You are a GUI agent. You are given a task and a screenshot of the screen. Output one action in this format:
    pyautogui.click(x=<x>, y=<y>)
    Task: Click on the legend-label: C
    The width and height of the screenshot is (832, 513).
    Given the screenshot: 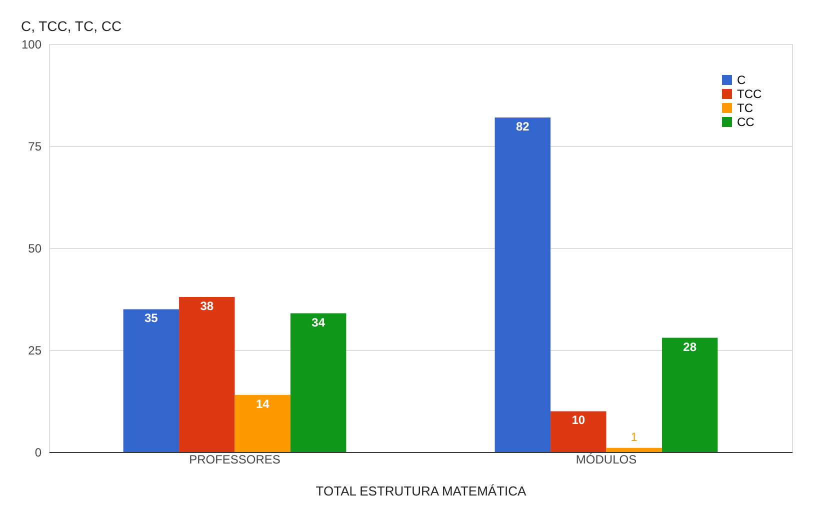 What is the action you would take?
    pyautogui.click(x=741, y=80)
    